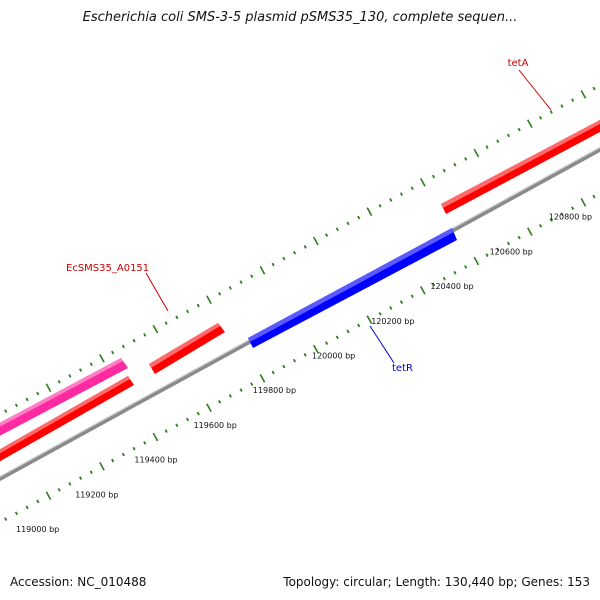 This screenshot has height=600, width=600. I want to click on tick-label: 120400 bp, so click(451, 286).